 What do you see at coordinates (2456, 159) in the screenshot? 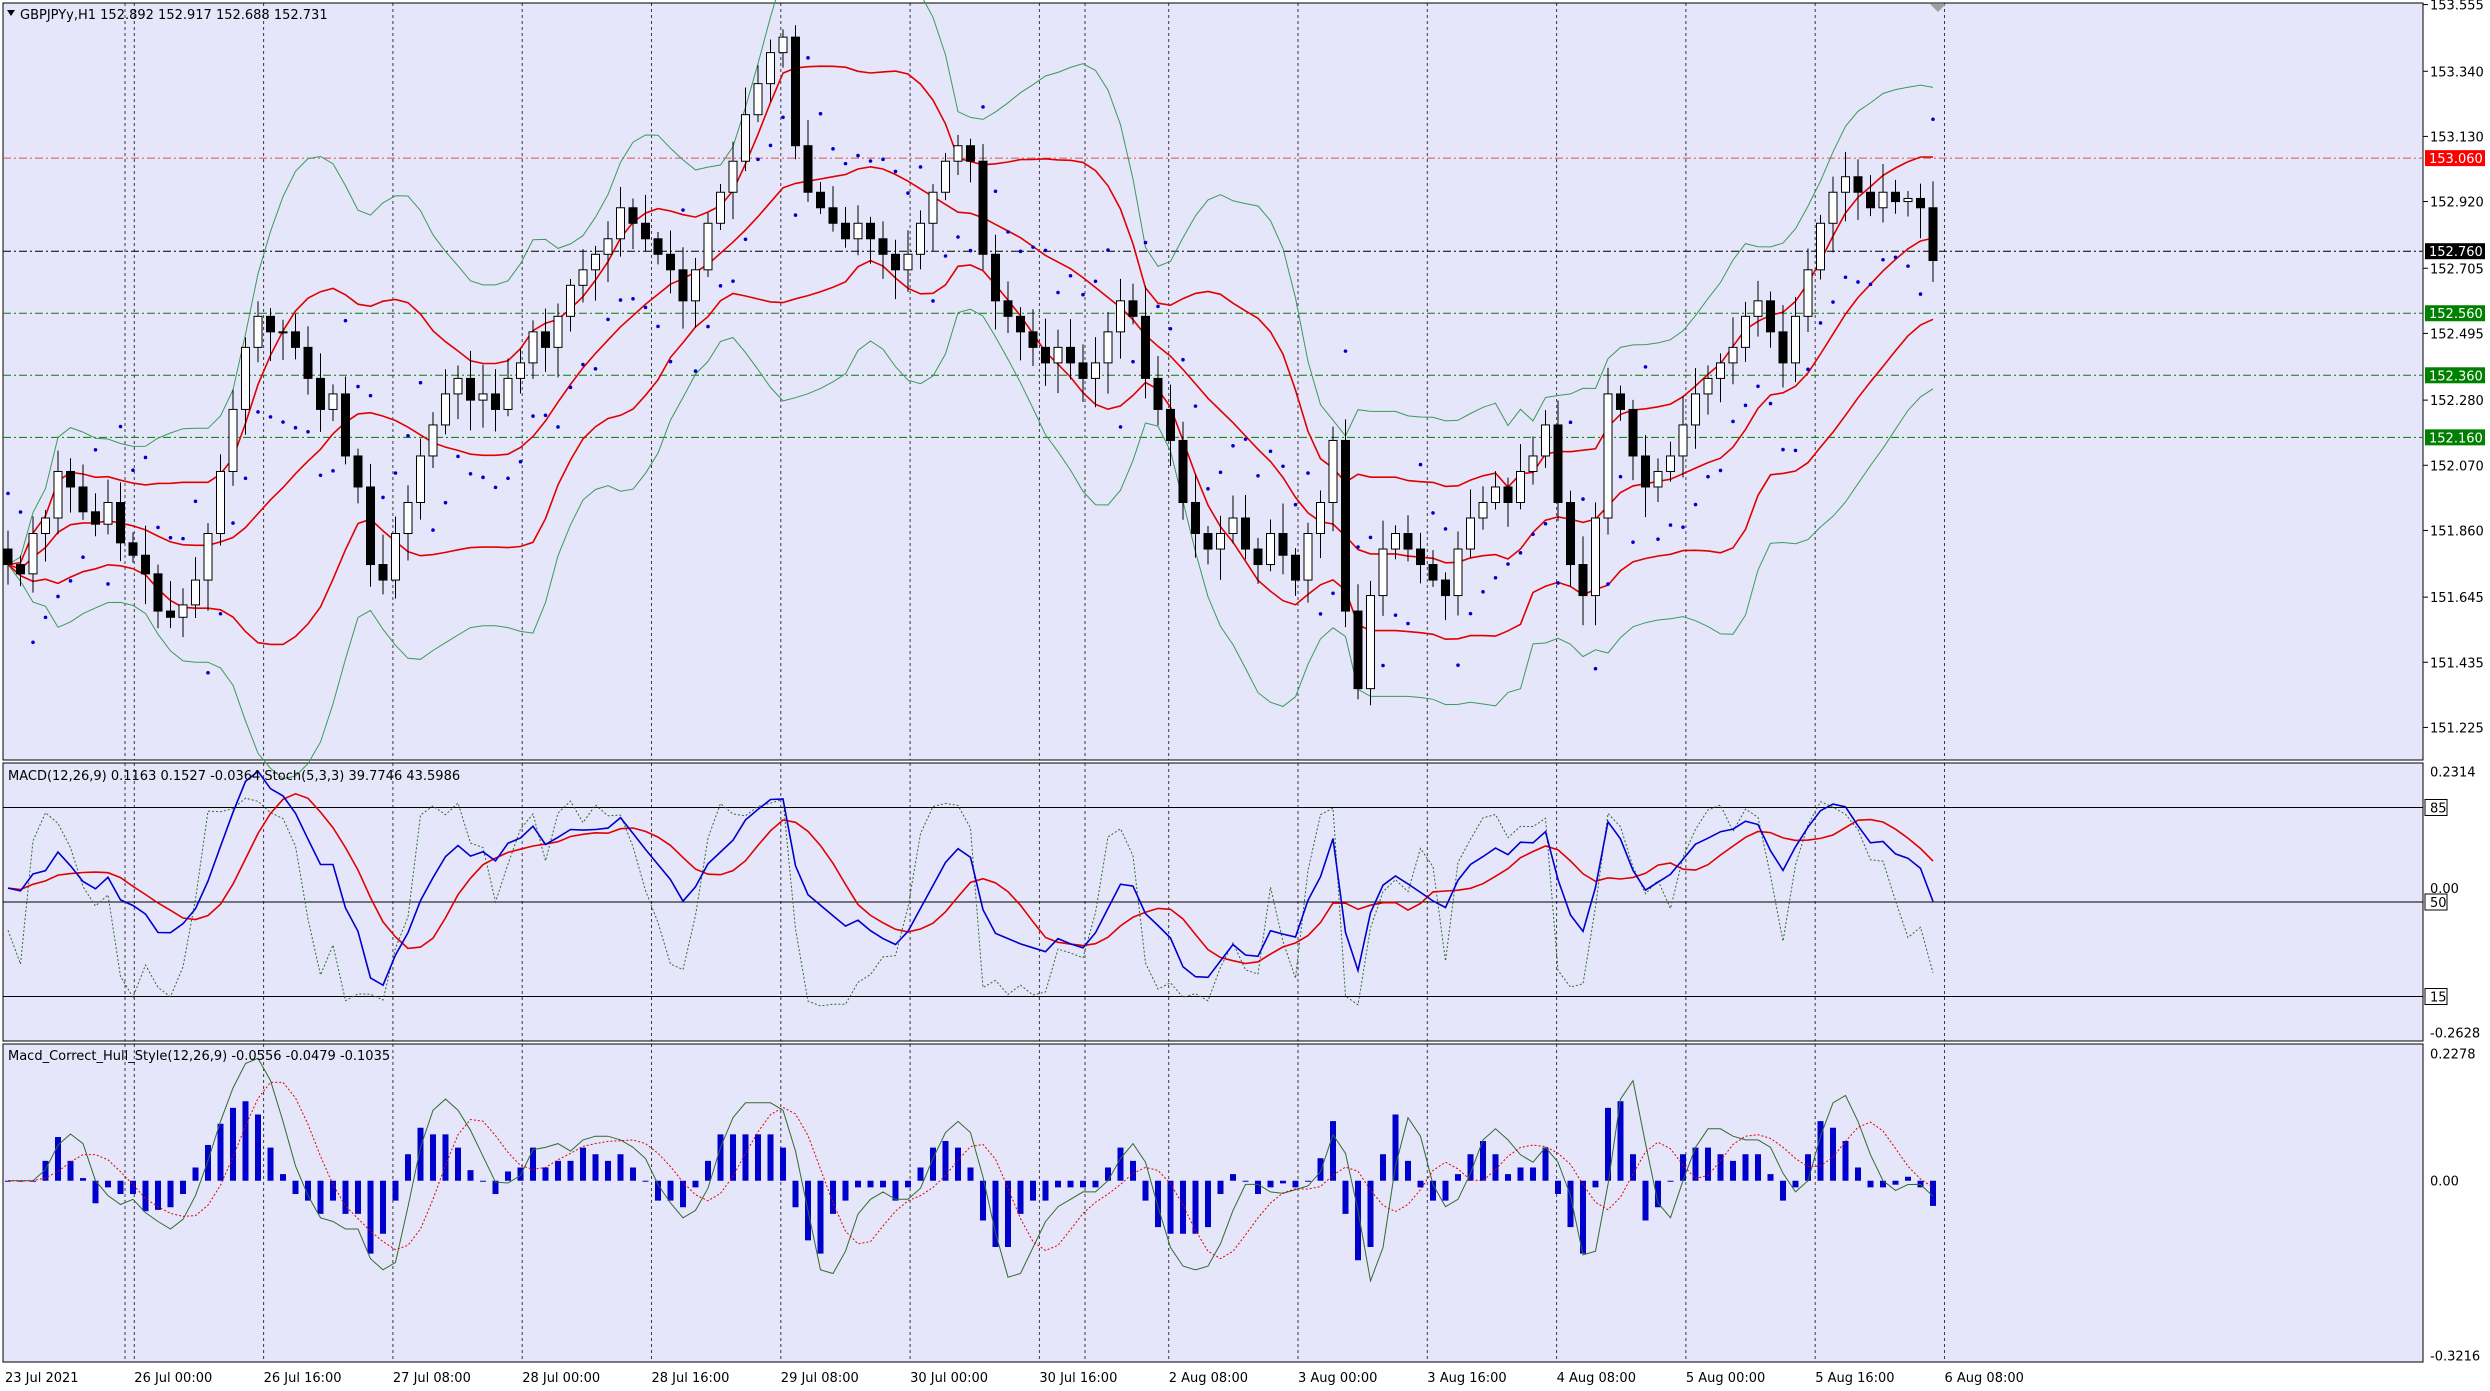
I see `level-price-text: 153.060` at bounding box center [2456, 159].